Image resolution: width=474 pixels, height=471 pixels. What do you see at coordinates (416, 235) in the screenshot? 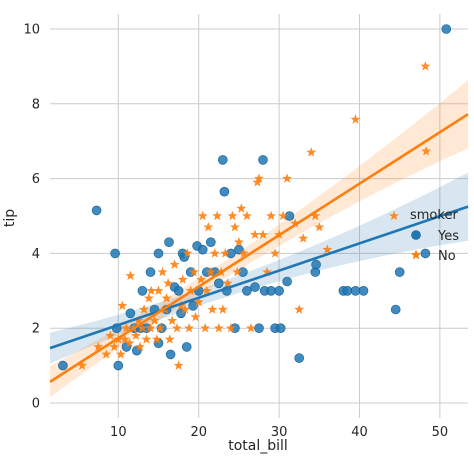
I see `legend-yes-marker-icon` at bounding box center [416, 235].